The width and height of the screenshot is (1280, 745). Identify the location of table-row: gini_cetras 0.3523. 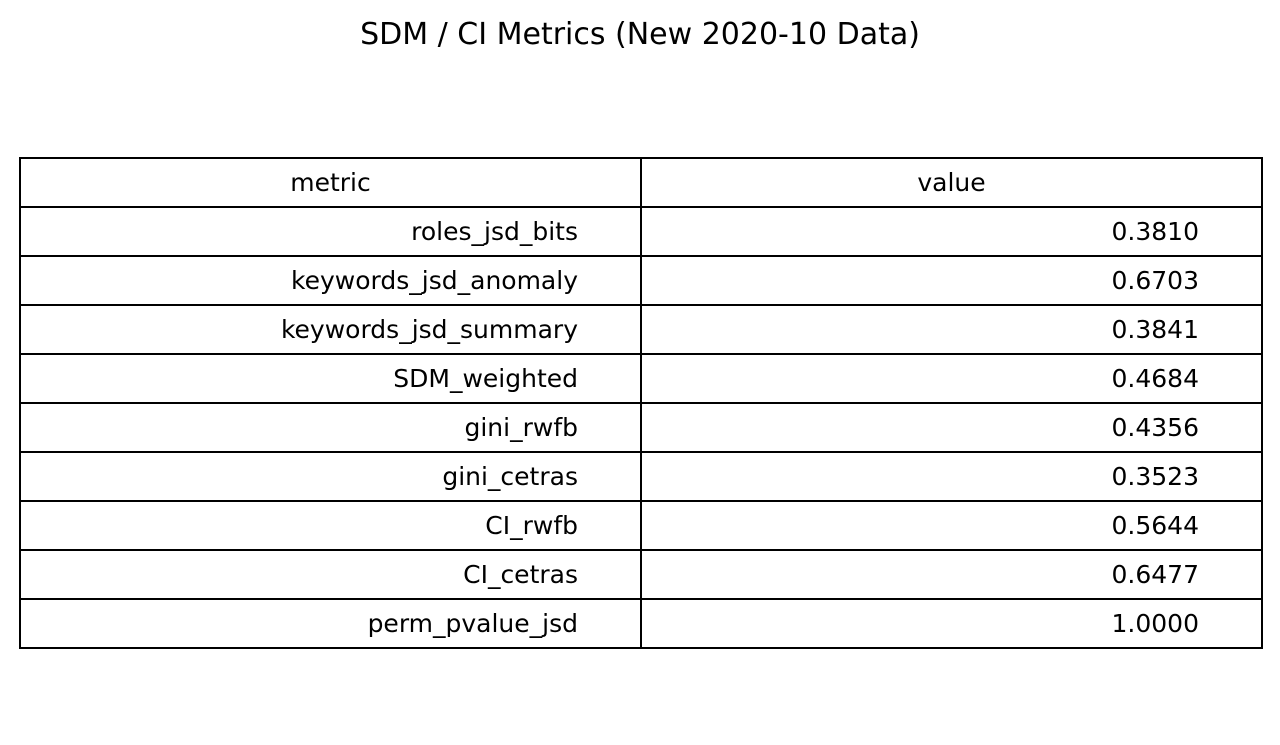
(641, 476).